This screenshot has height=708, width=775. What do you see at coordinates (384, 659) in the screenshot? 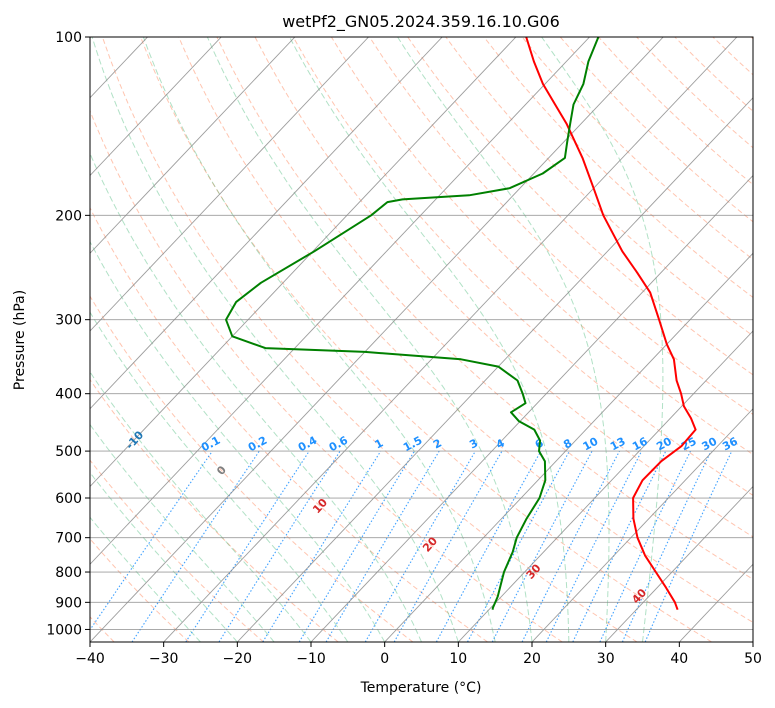
I see `x-tick-label: 0` at bounding box center [384, 659].